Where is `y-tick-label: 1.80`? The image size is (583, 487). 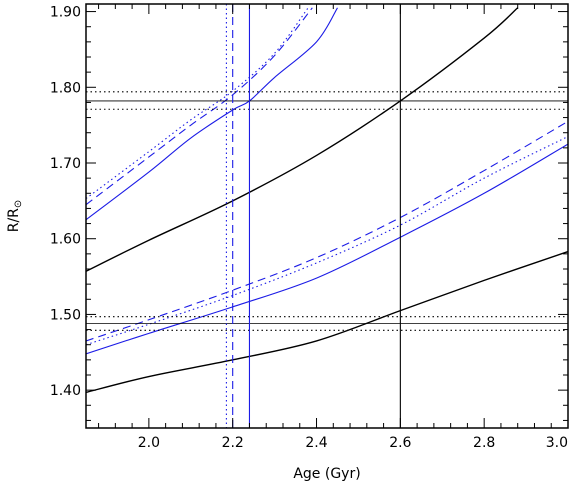 y-tick-label: 1.80 is located at coordinates (65, 88).